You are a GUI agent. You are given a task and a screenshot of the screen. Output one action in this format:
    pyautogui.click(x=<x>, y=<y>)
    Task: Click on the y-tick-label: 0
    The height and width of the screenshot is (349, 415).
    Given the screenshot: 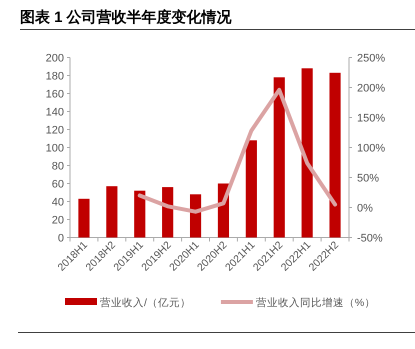 What is the action you would take?
    pyautogui.click(x=61, y=238)
    